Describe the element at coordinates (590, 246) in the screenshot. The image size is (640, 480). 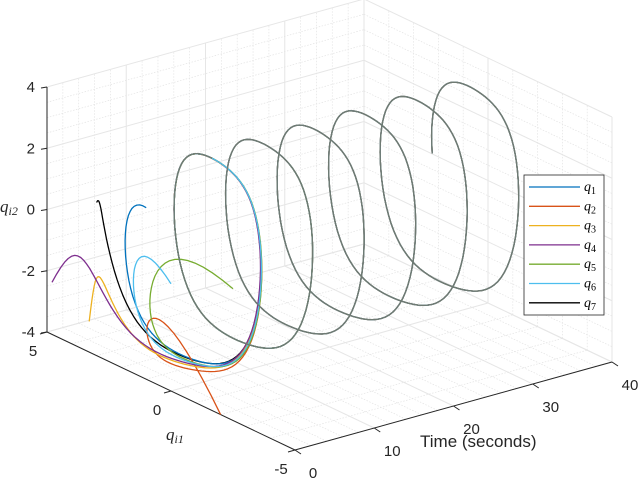
I see `legend-label-q4: q4` at that location.